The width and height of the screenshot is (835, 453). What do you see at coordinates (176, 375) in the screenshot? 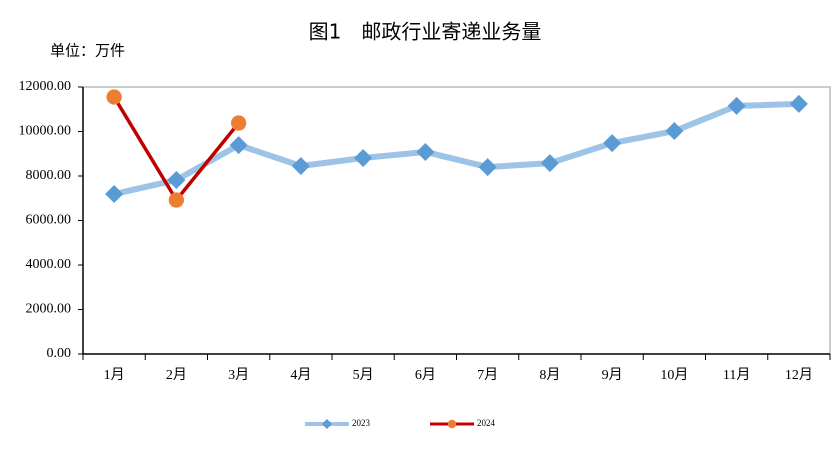
I see `x-tick-label: 2月` at bounding box center [176, 375].